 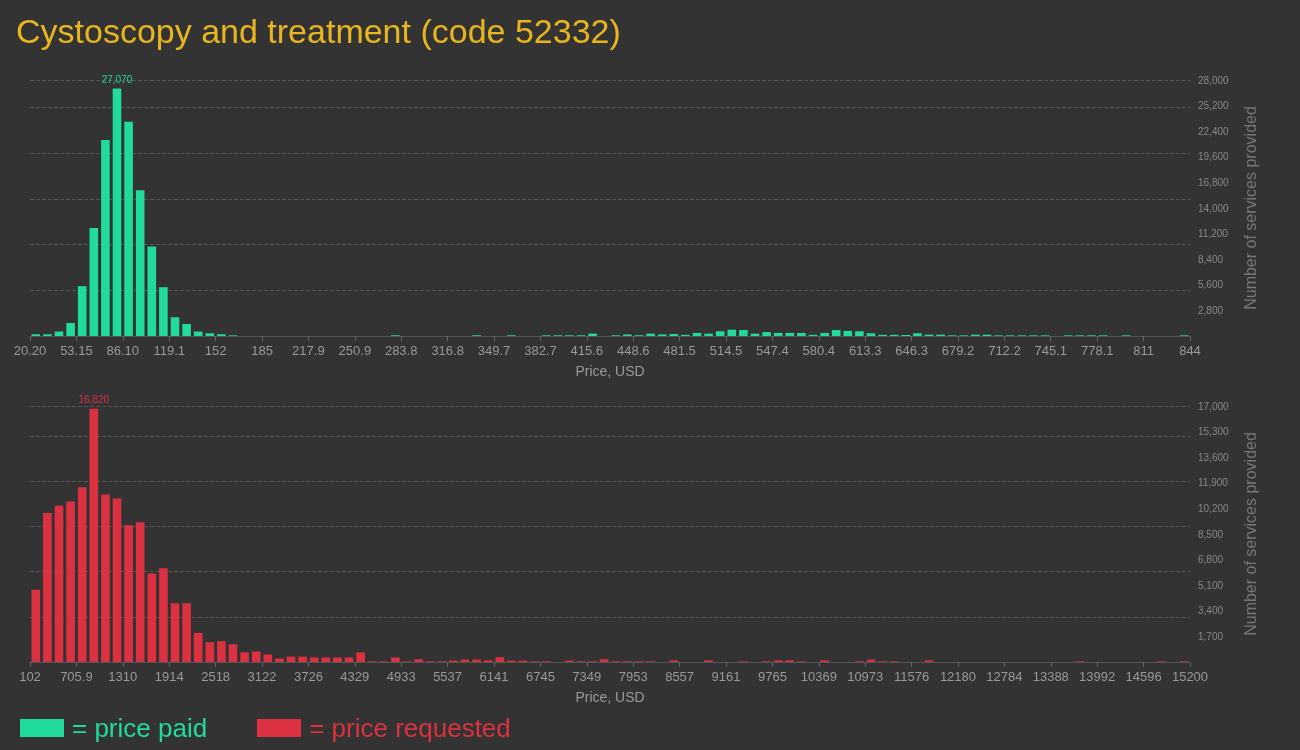 I want to click on y-tick-label: 11,900, so click(x=1213, y=483).